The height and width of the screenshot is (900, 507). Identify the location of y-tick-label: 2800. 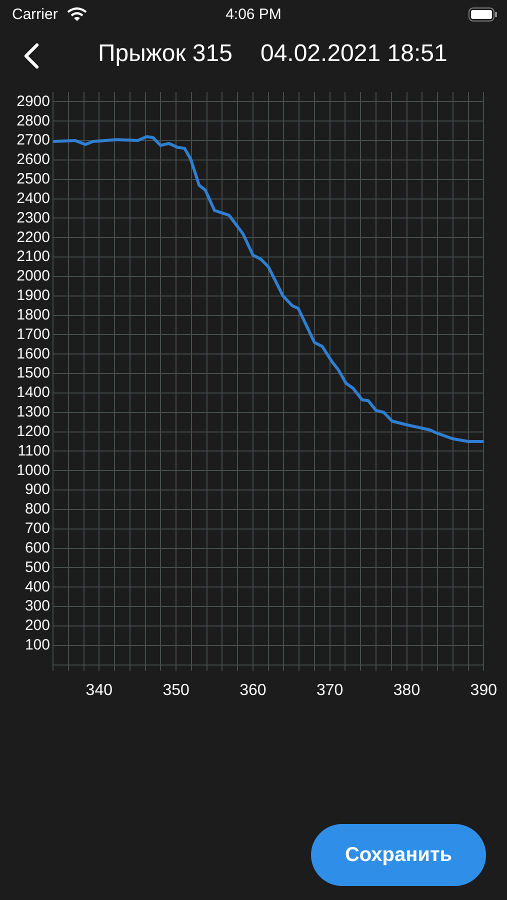
(33, 121).